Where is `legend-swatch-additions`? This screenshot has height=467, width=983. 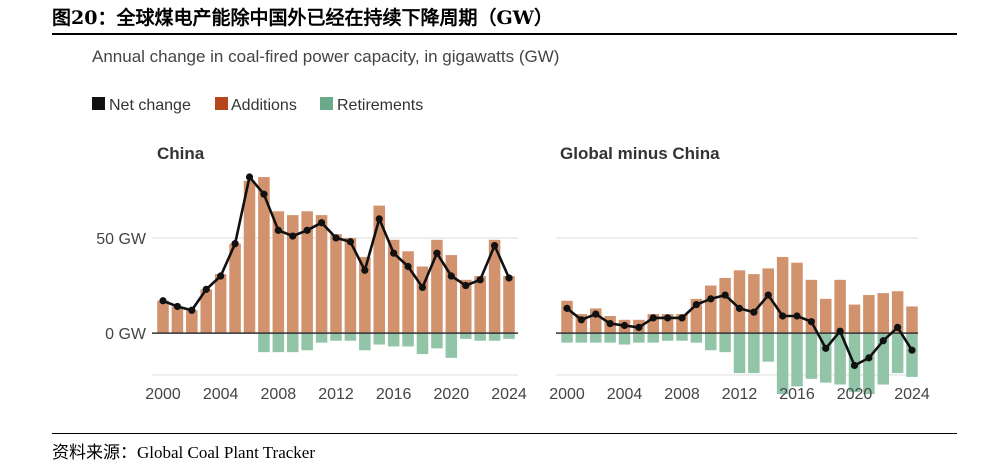 legend-swatch-additions is located at coordinates (221, 103).